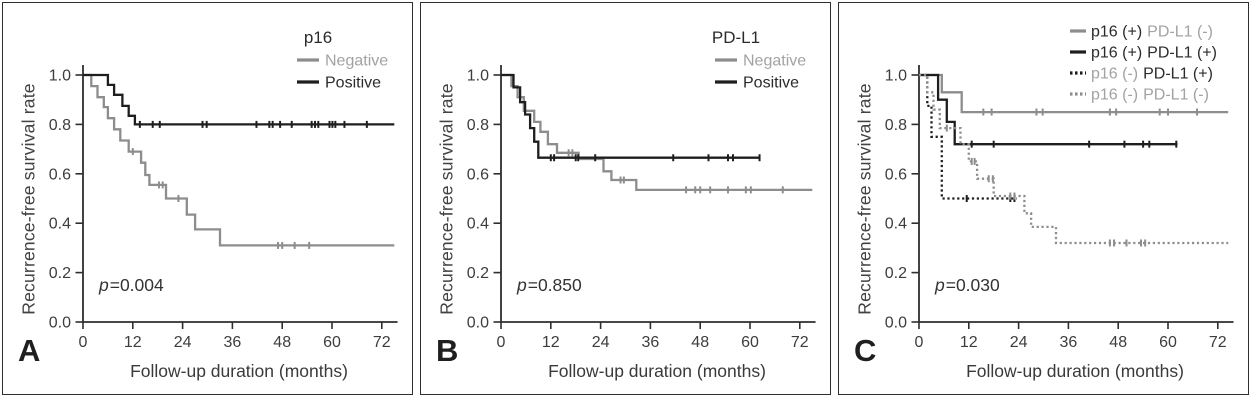 The height and width of the screenshot is (400, 1255). Describe the element at coordinates (1152, 74) in the screenshot. I see `legend-label: p16 (-) PD-L1 (+)` at that location.